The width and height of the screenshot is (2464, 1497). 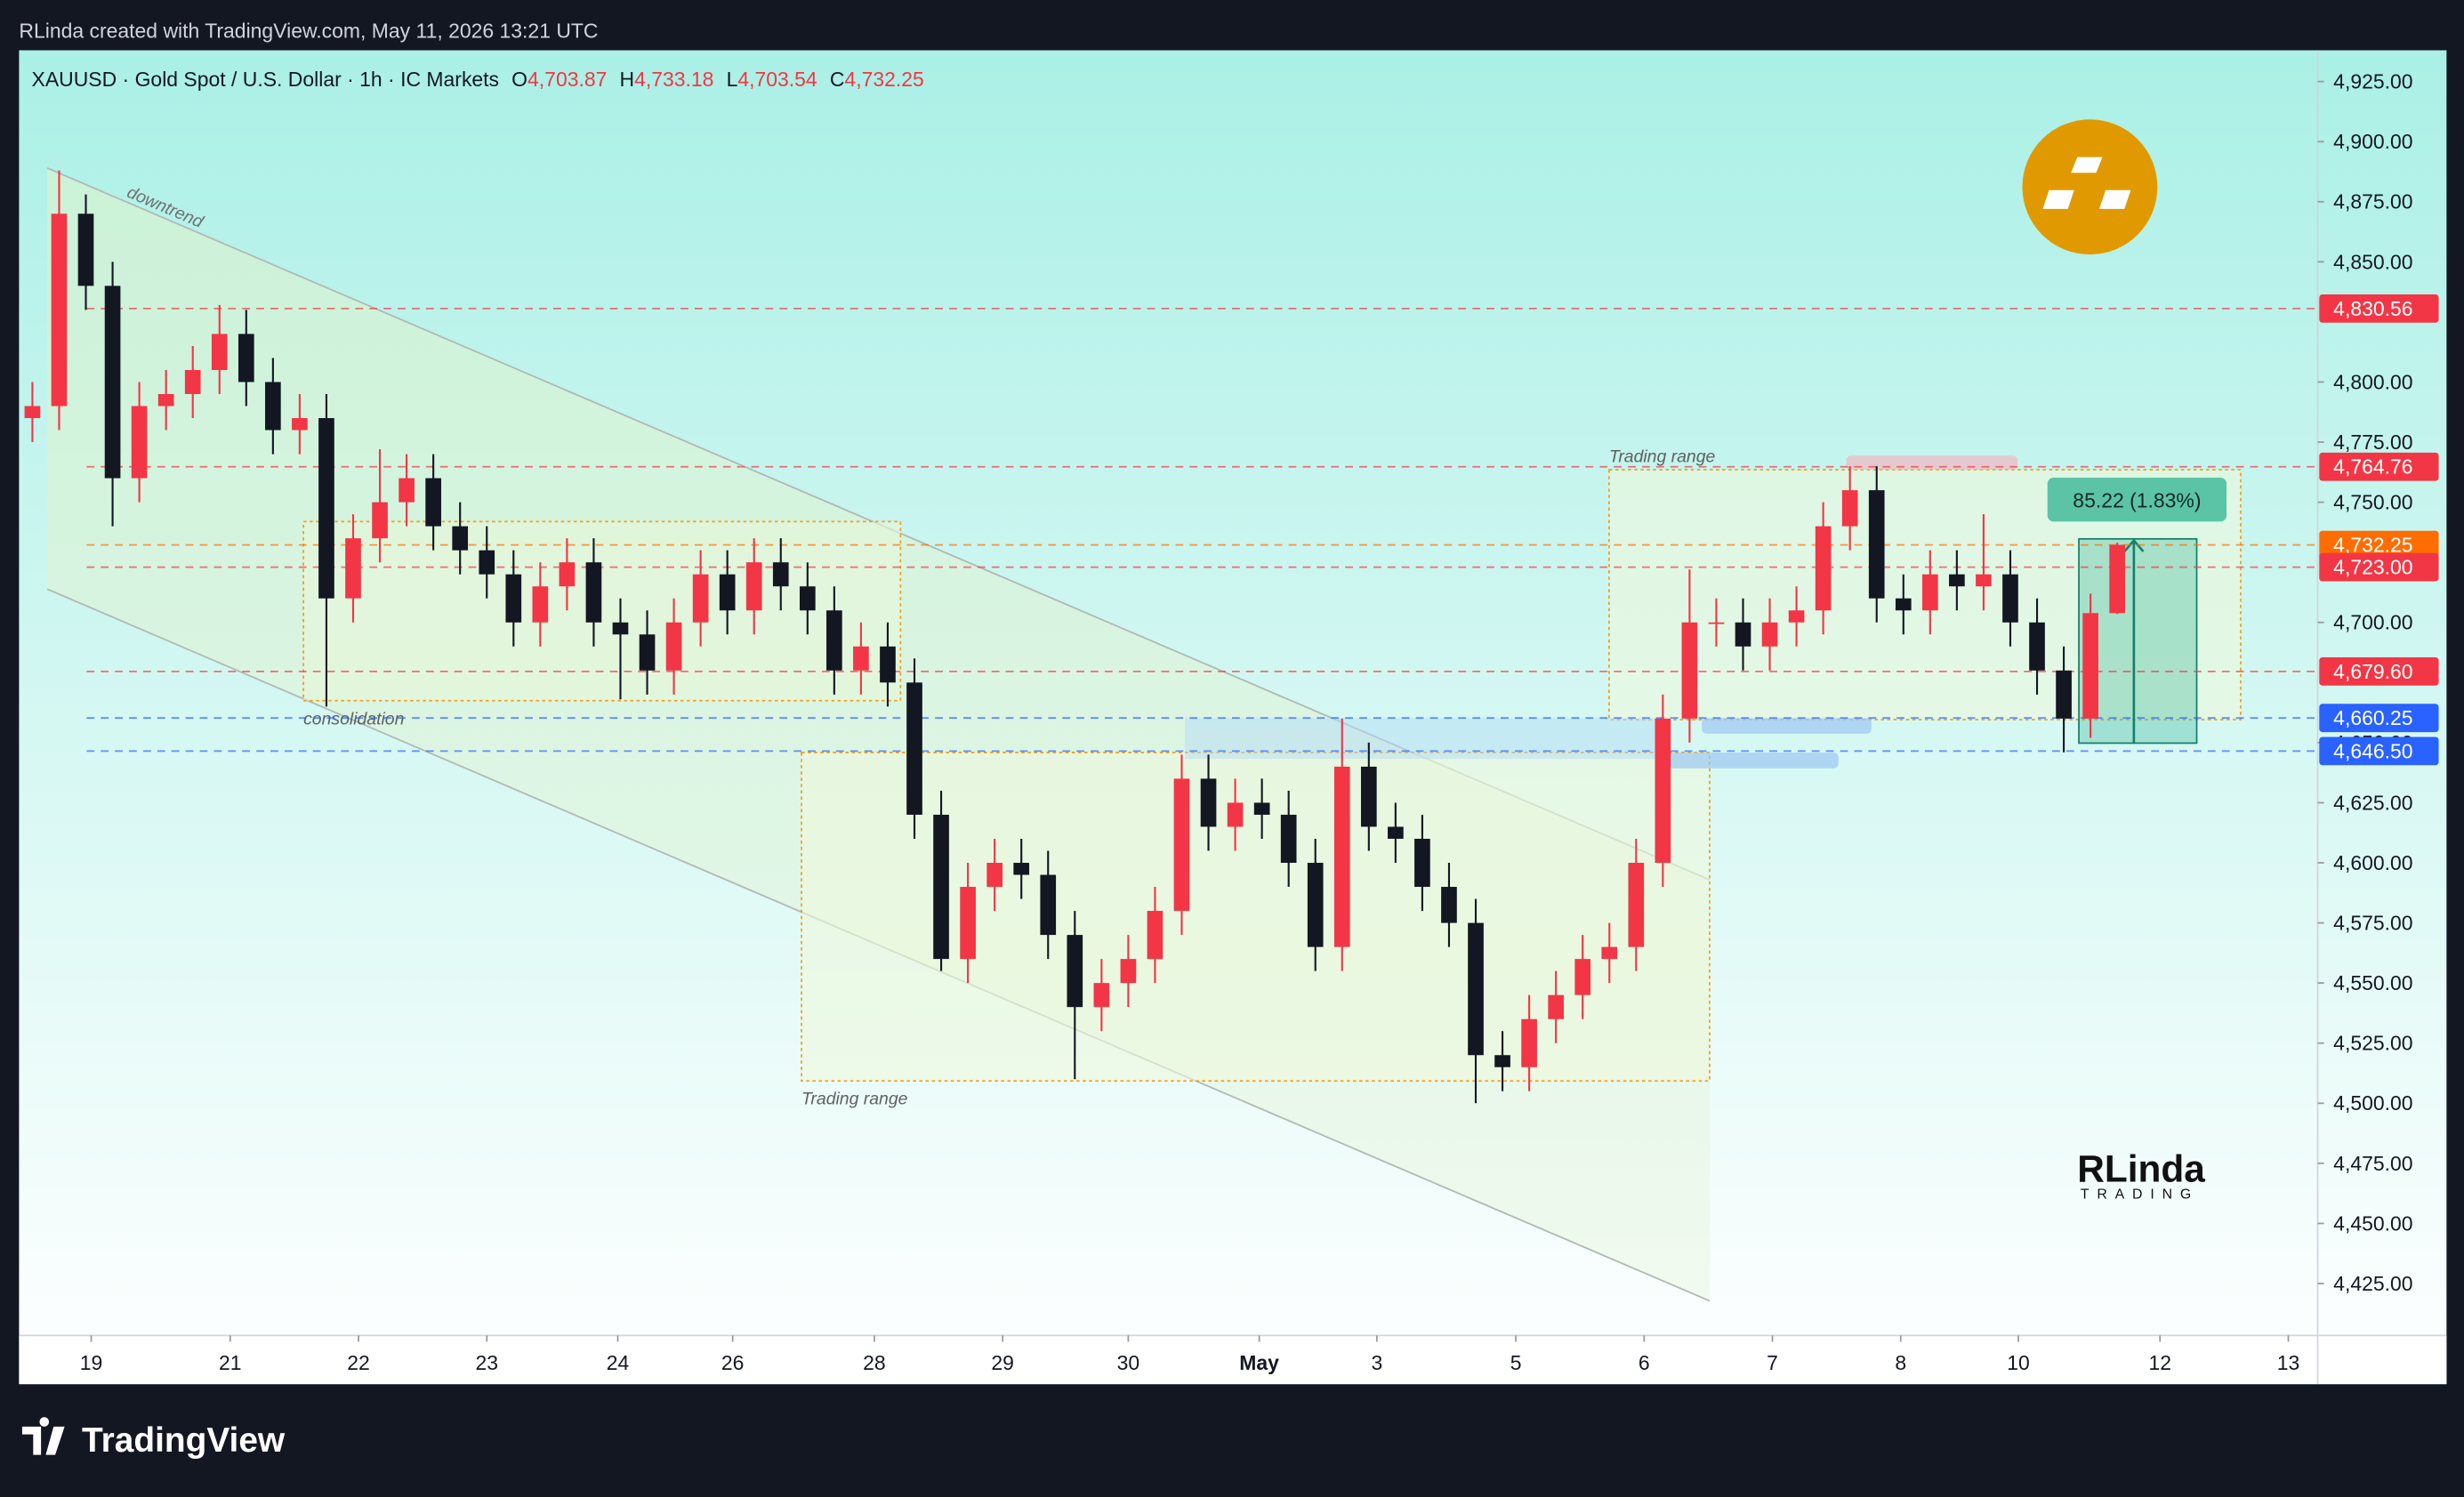 What do you see at coordinates (1259, 1362) in the screenshot?
I see `x-tick-label: May` at bounding box center [1259, 1362].